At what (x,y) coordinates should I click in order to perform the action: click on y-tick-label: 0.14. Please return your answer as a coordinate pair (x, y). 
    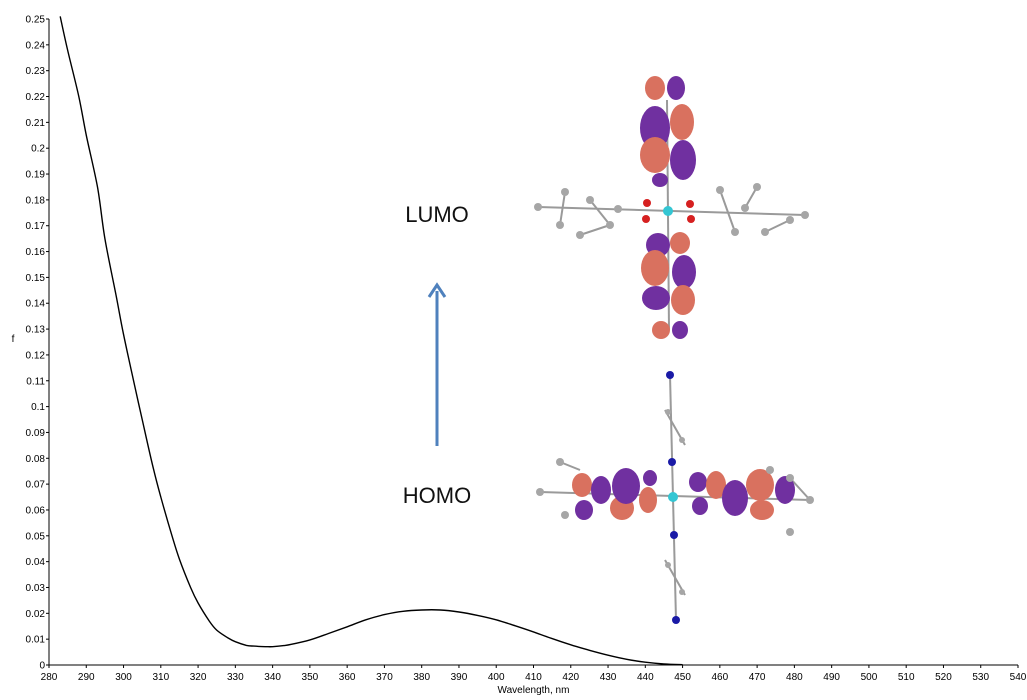
    Looking at the image, I should click on (36, 304).